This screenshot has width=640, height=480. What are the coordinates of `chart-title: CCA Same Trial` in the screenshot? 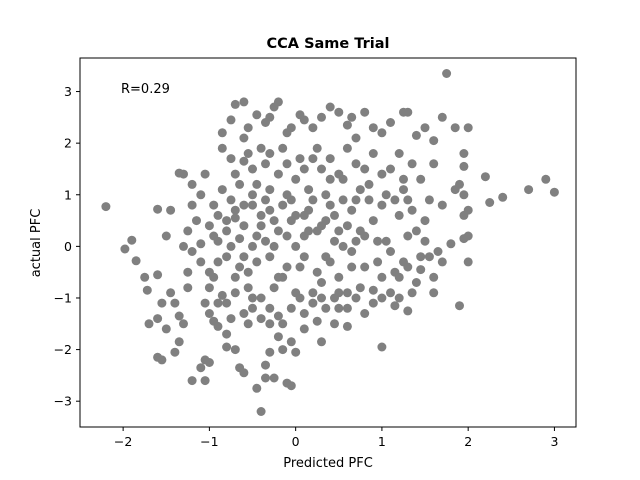 It's located at (328, 44).